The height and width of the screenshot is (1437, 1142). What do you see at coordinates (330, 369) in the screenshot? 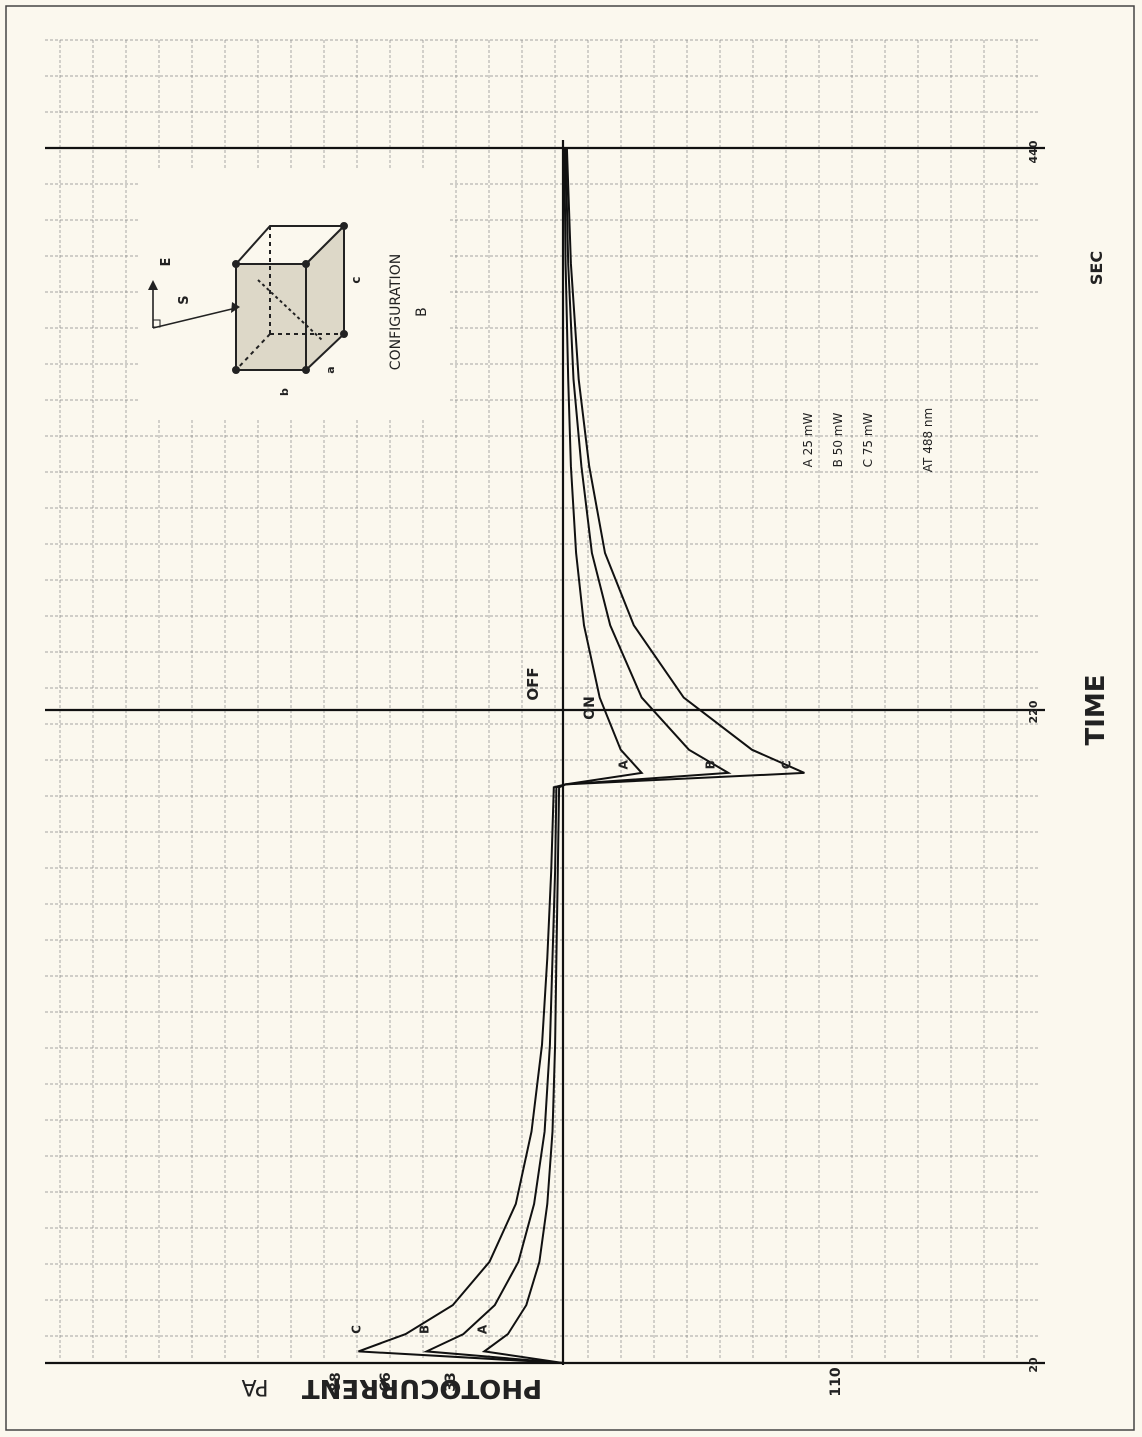
I see `crystal-a-label: a` at bounding box center [330, 369].